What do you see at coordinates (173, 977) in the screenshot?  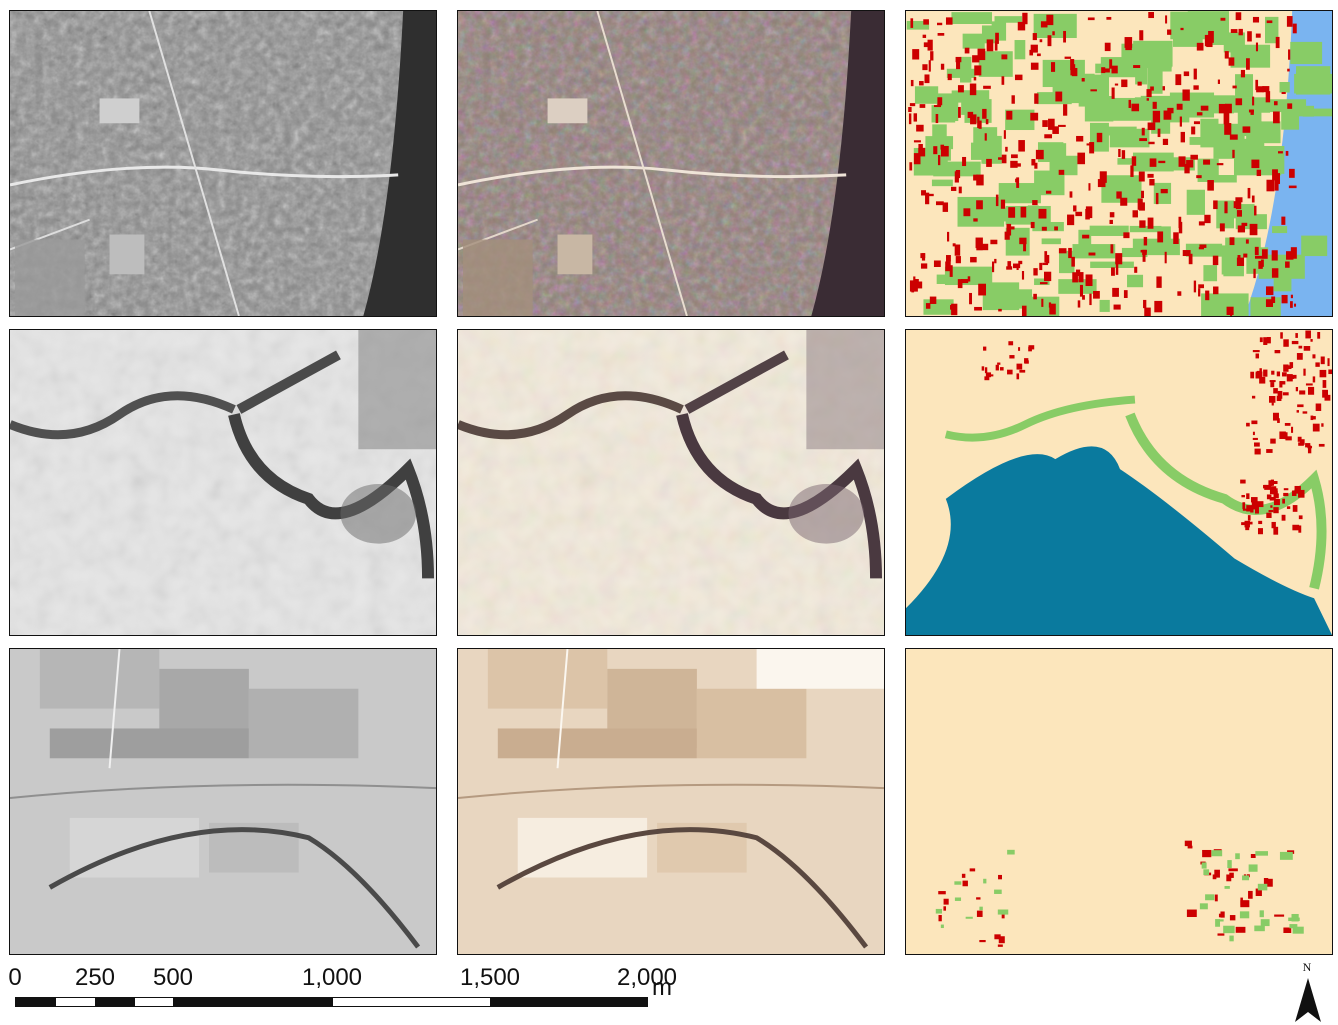 I see `scale-tick-label: 500` at bounding box center [173, 977].